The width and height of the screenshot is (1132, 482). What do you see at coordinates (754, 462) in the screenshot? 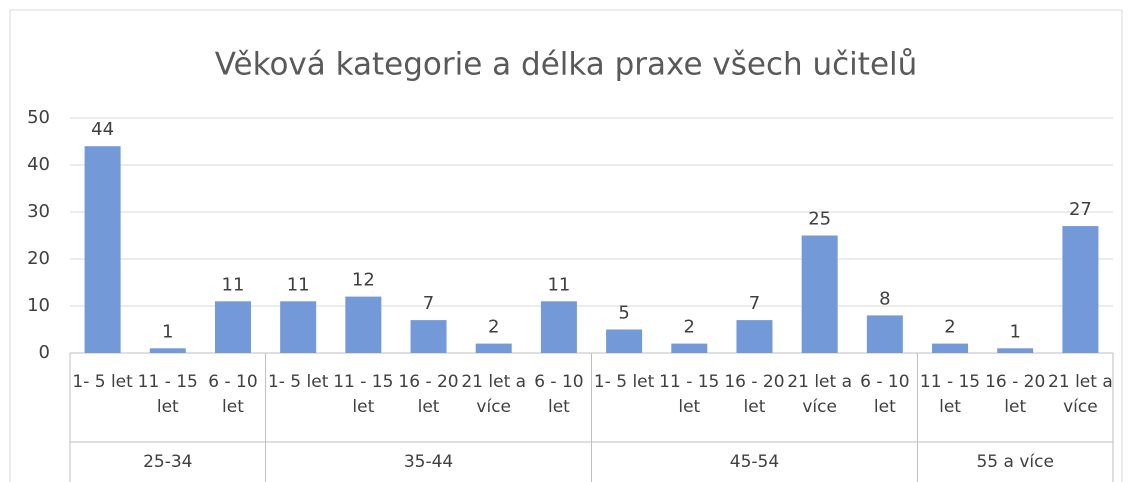
I see `group-label: 45-54` at bounding box center [754, 462].